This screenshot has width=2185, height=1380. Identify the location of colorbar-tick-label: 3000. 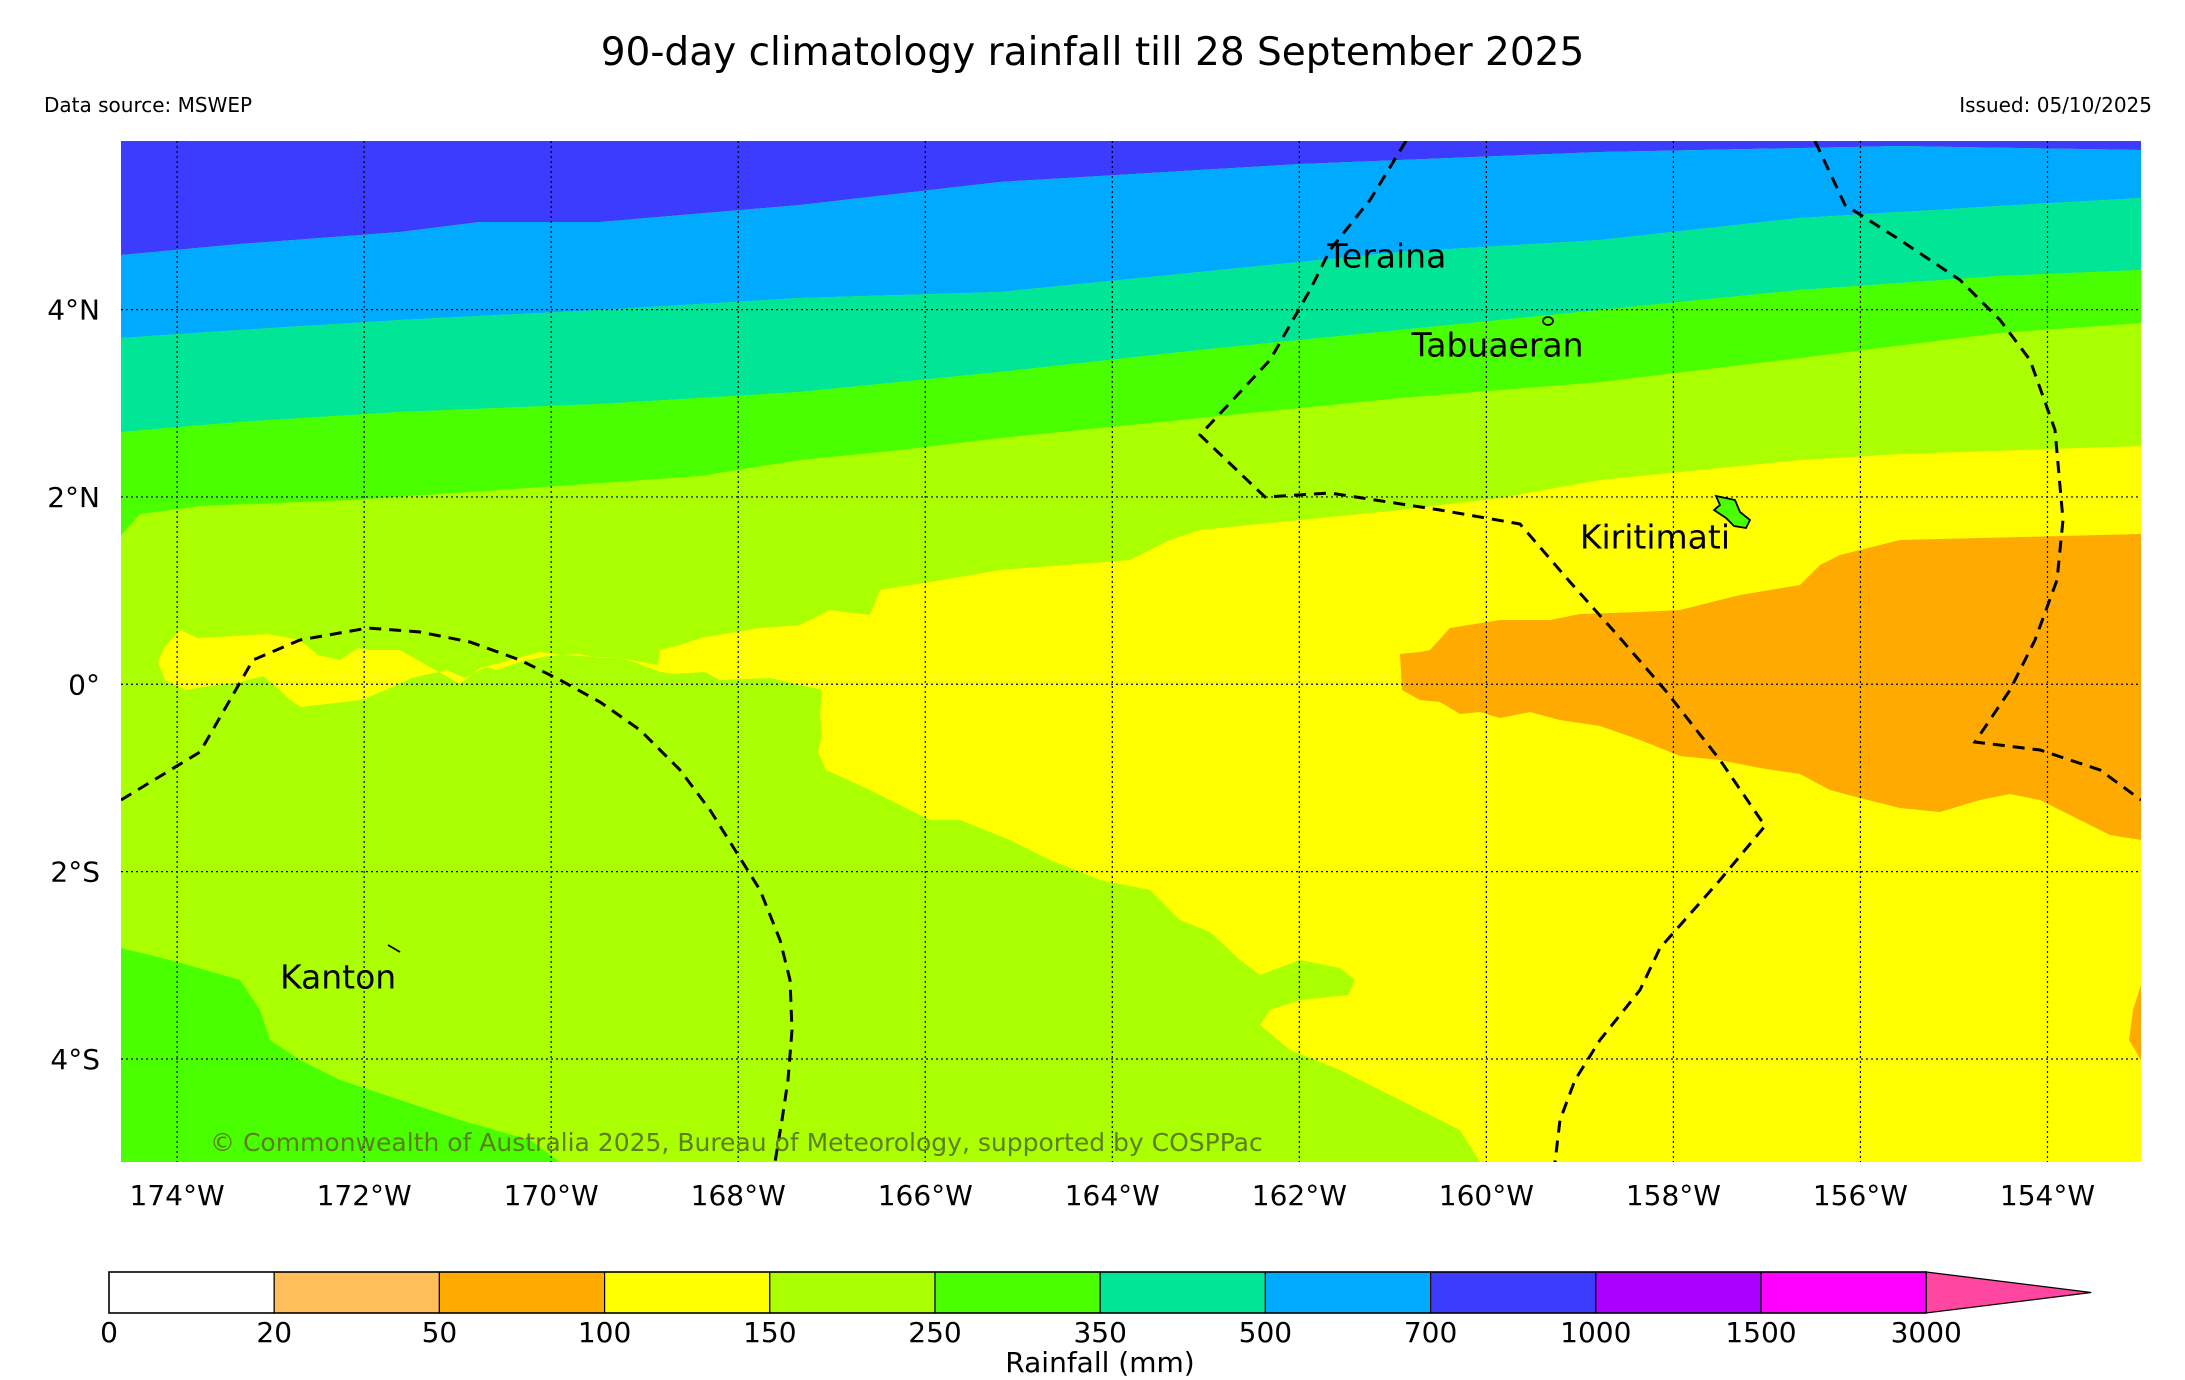
(1926, 1332).